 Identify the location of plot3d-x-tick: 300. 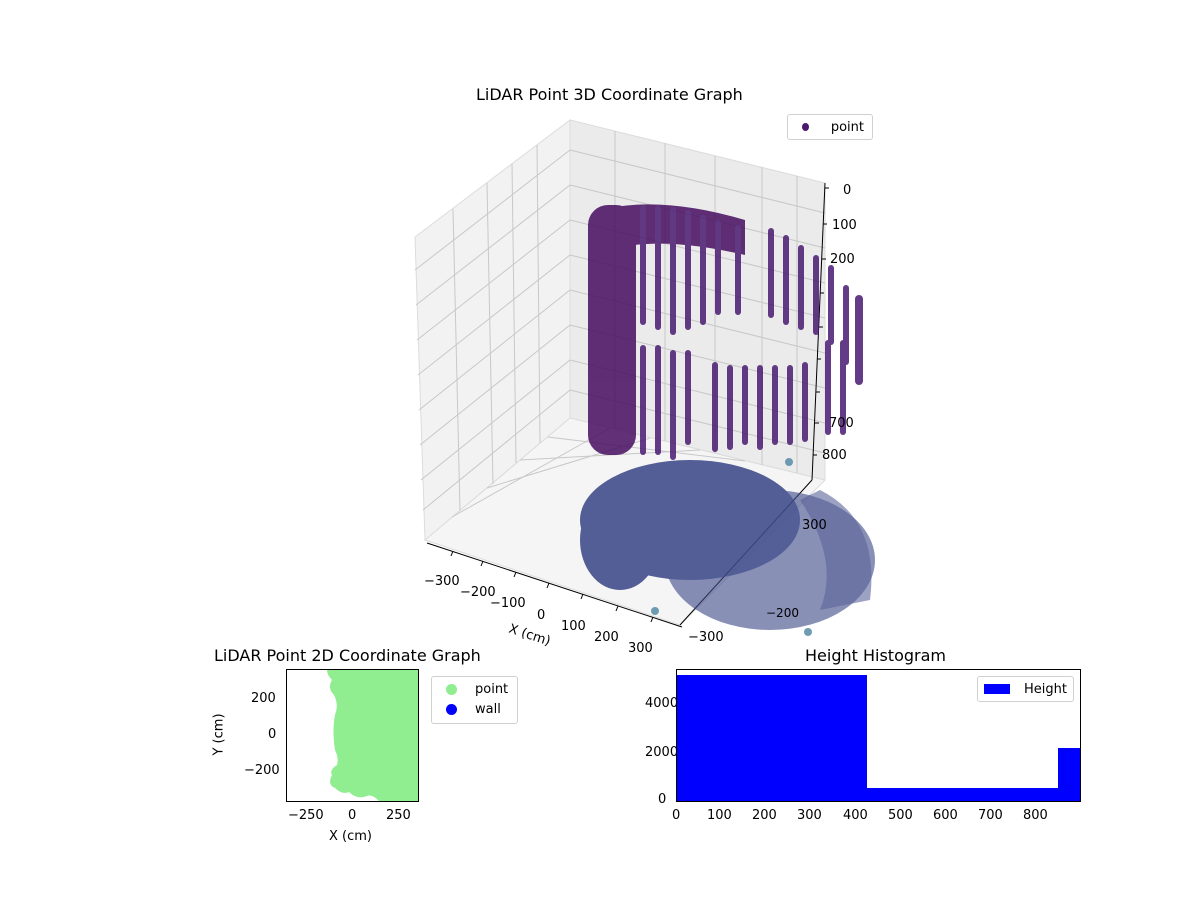
(640, 648).